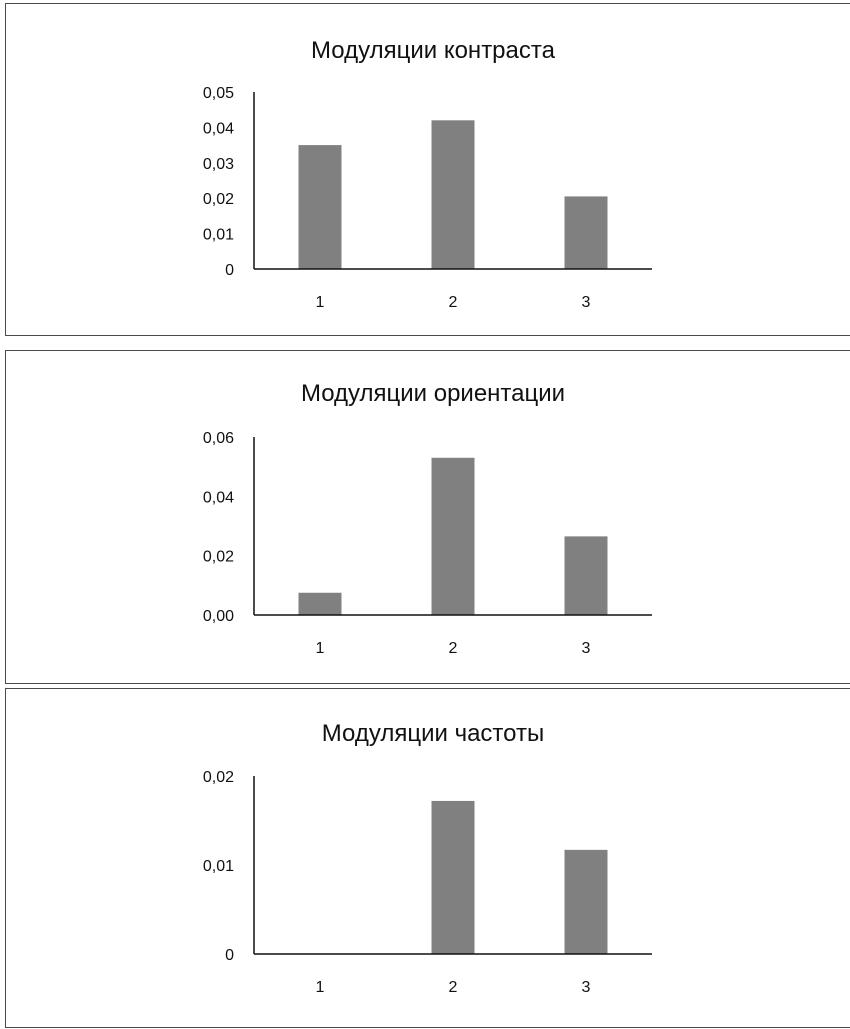 Image resolution: width=850 pixels, height=1029 pixels. I want to click on y-tick-label: 0,05, so click(218, 93).